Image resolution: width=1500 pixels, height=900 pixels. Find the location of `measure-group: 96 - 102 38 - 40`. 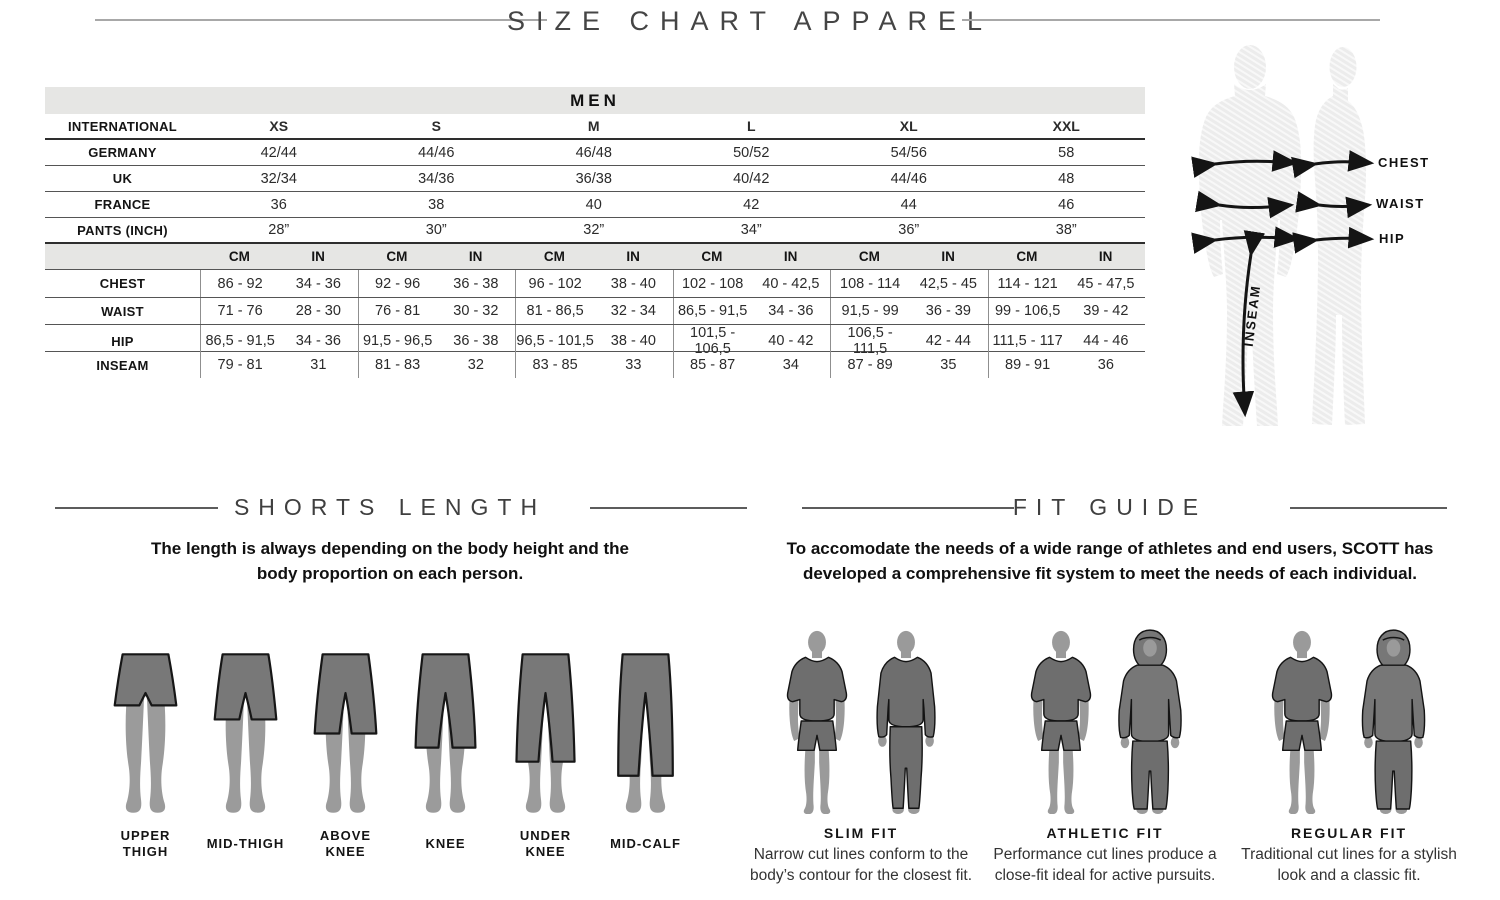

measure-group: 96 - 102 38 - 40 is located at coordinates (594, 283).